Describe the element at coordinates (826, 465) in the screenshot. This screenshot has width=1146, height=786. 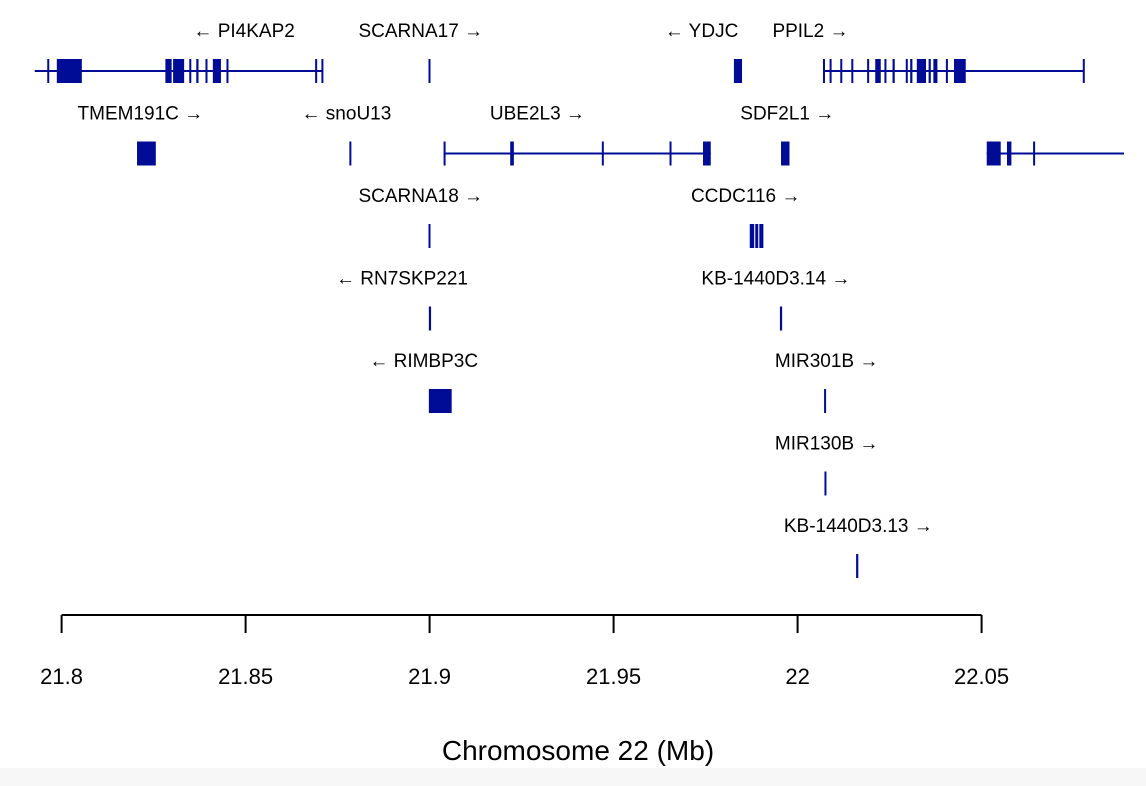
I see `gene-mir130b: MIR130B →` at that location.